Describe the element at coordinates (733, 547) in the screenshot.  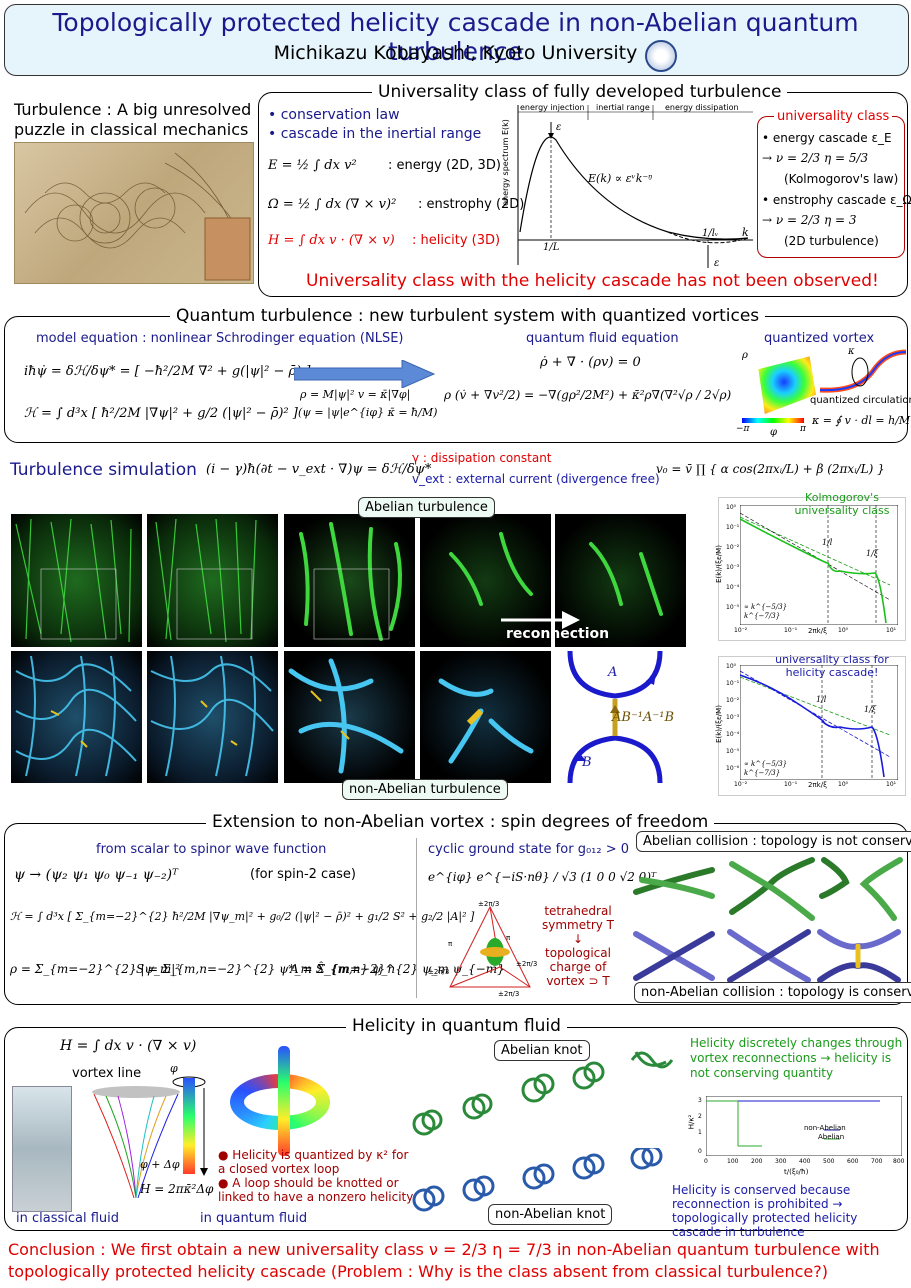
I see `plot1-y-tick-2: 10⁻²` at that location.